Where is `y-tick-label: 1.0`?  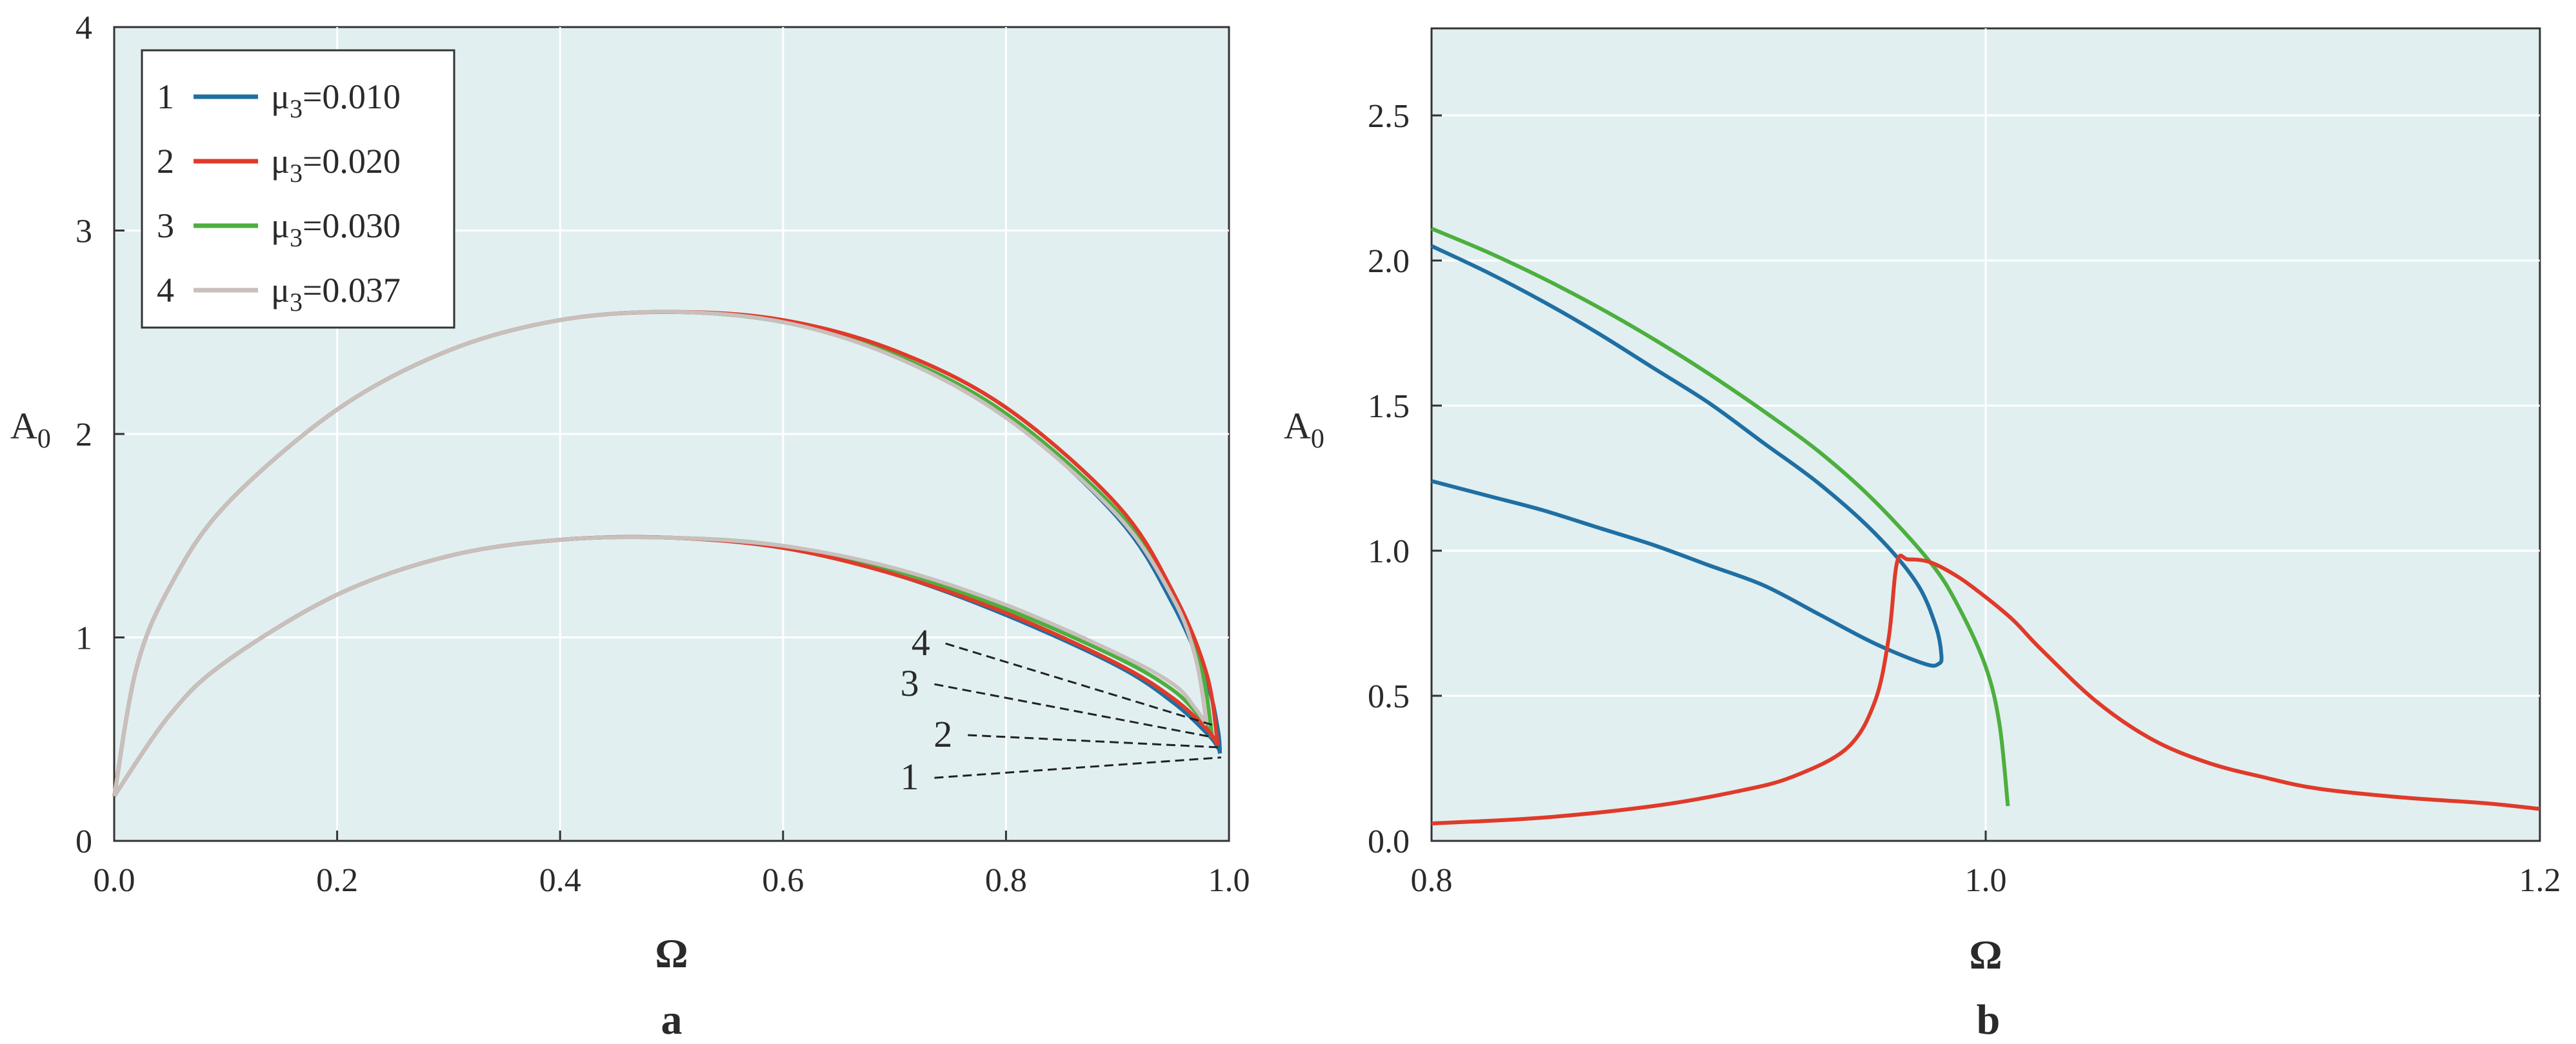
y-tick-label: 1.0 is located at coordinates (1389, 551).